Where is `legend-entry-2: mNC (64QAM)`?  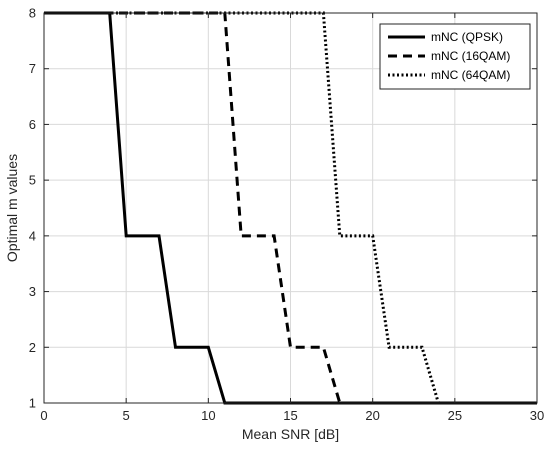 legend-entry-2: mNC (64QAM) is located at coordinates (470, 75).